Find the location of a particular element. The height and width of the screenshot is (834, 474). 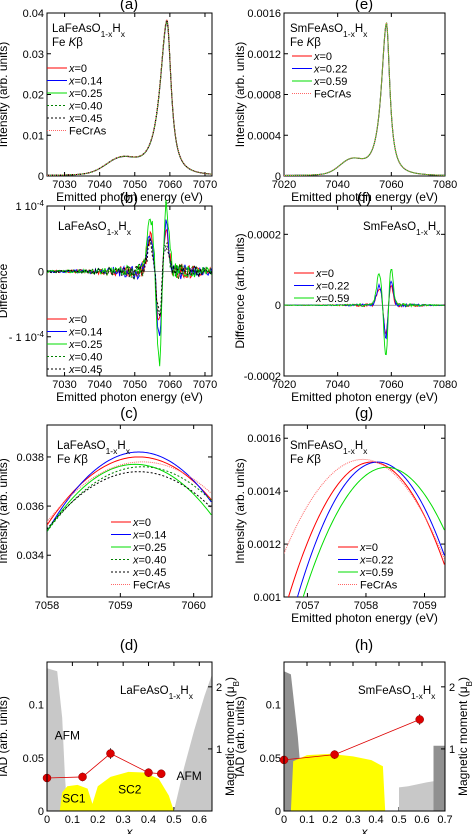

x-tick-label: 0.5 is located at coordinates (398, 820).